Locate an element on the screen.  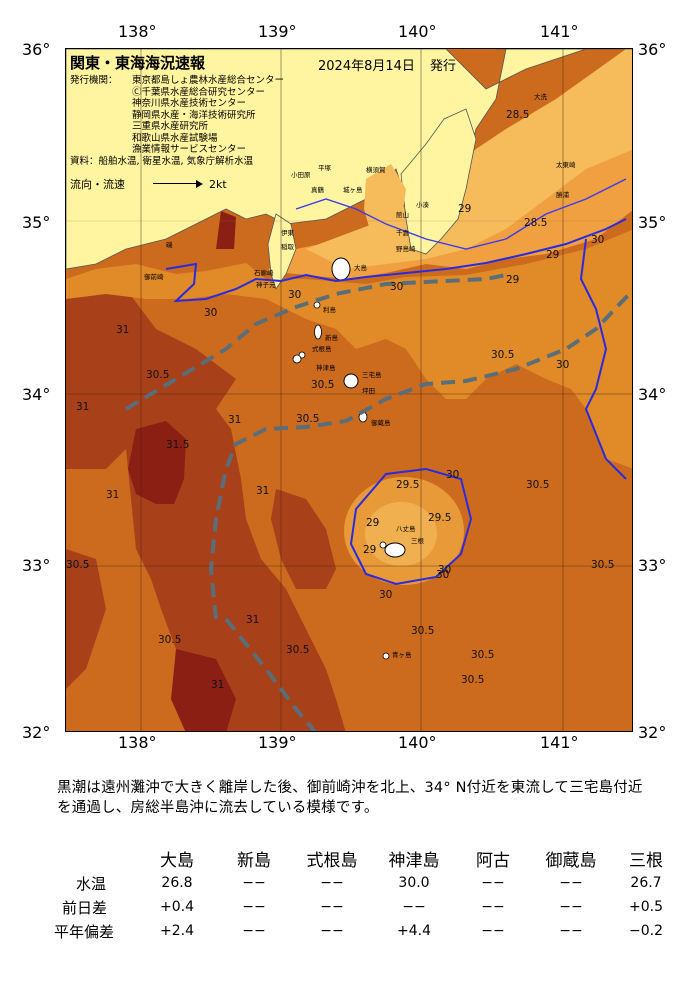
island-oshima is located at coordinates (341, 269).